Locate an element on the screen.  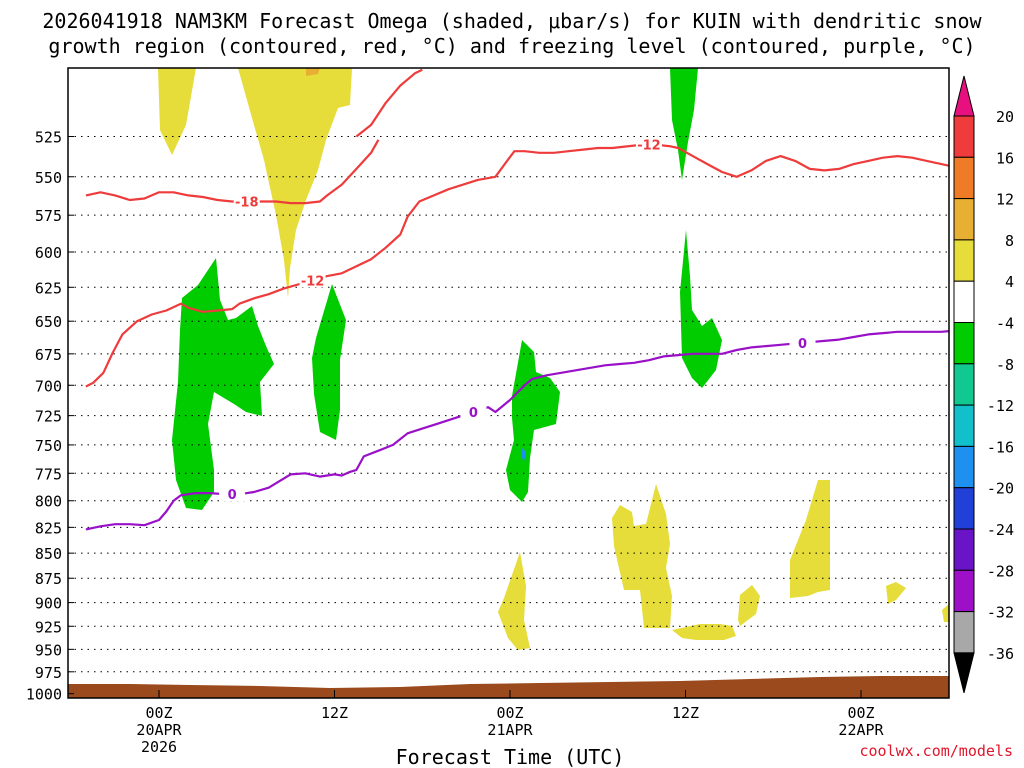
y-tick-label: 625 is located at coordinates (48, 288).